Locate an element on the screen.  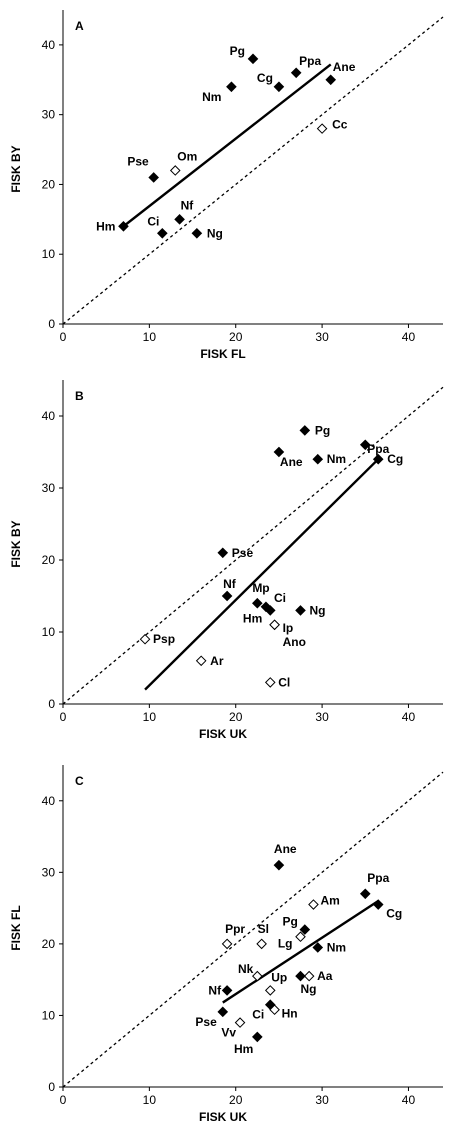
data-point-vv is located at coordinates (240, 1022).